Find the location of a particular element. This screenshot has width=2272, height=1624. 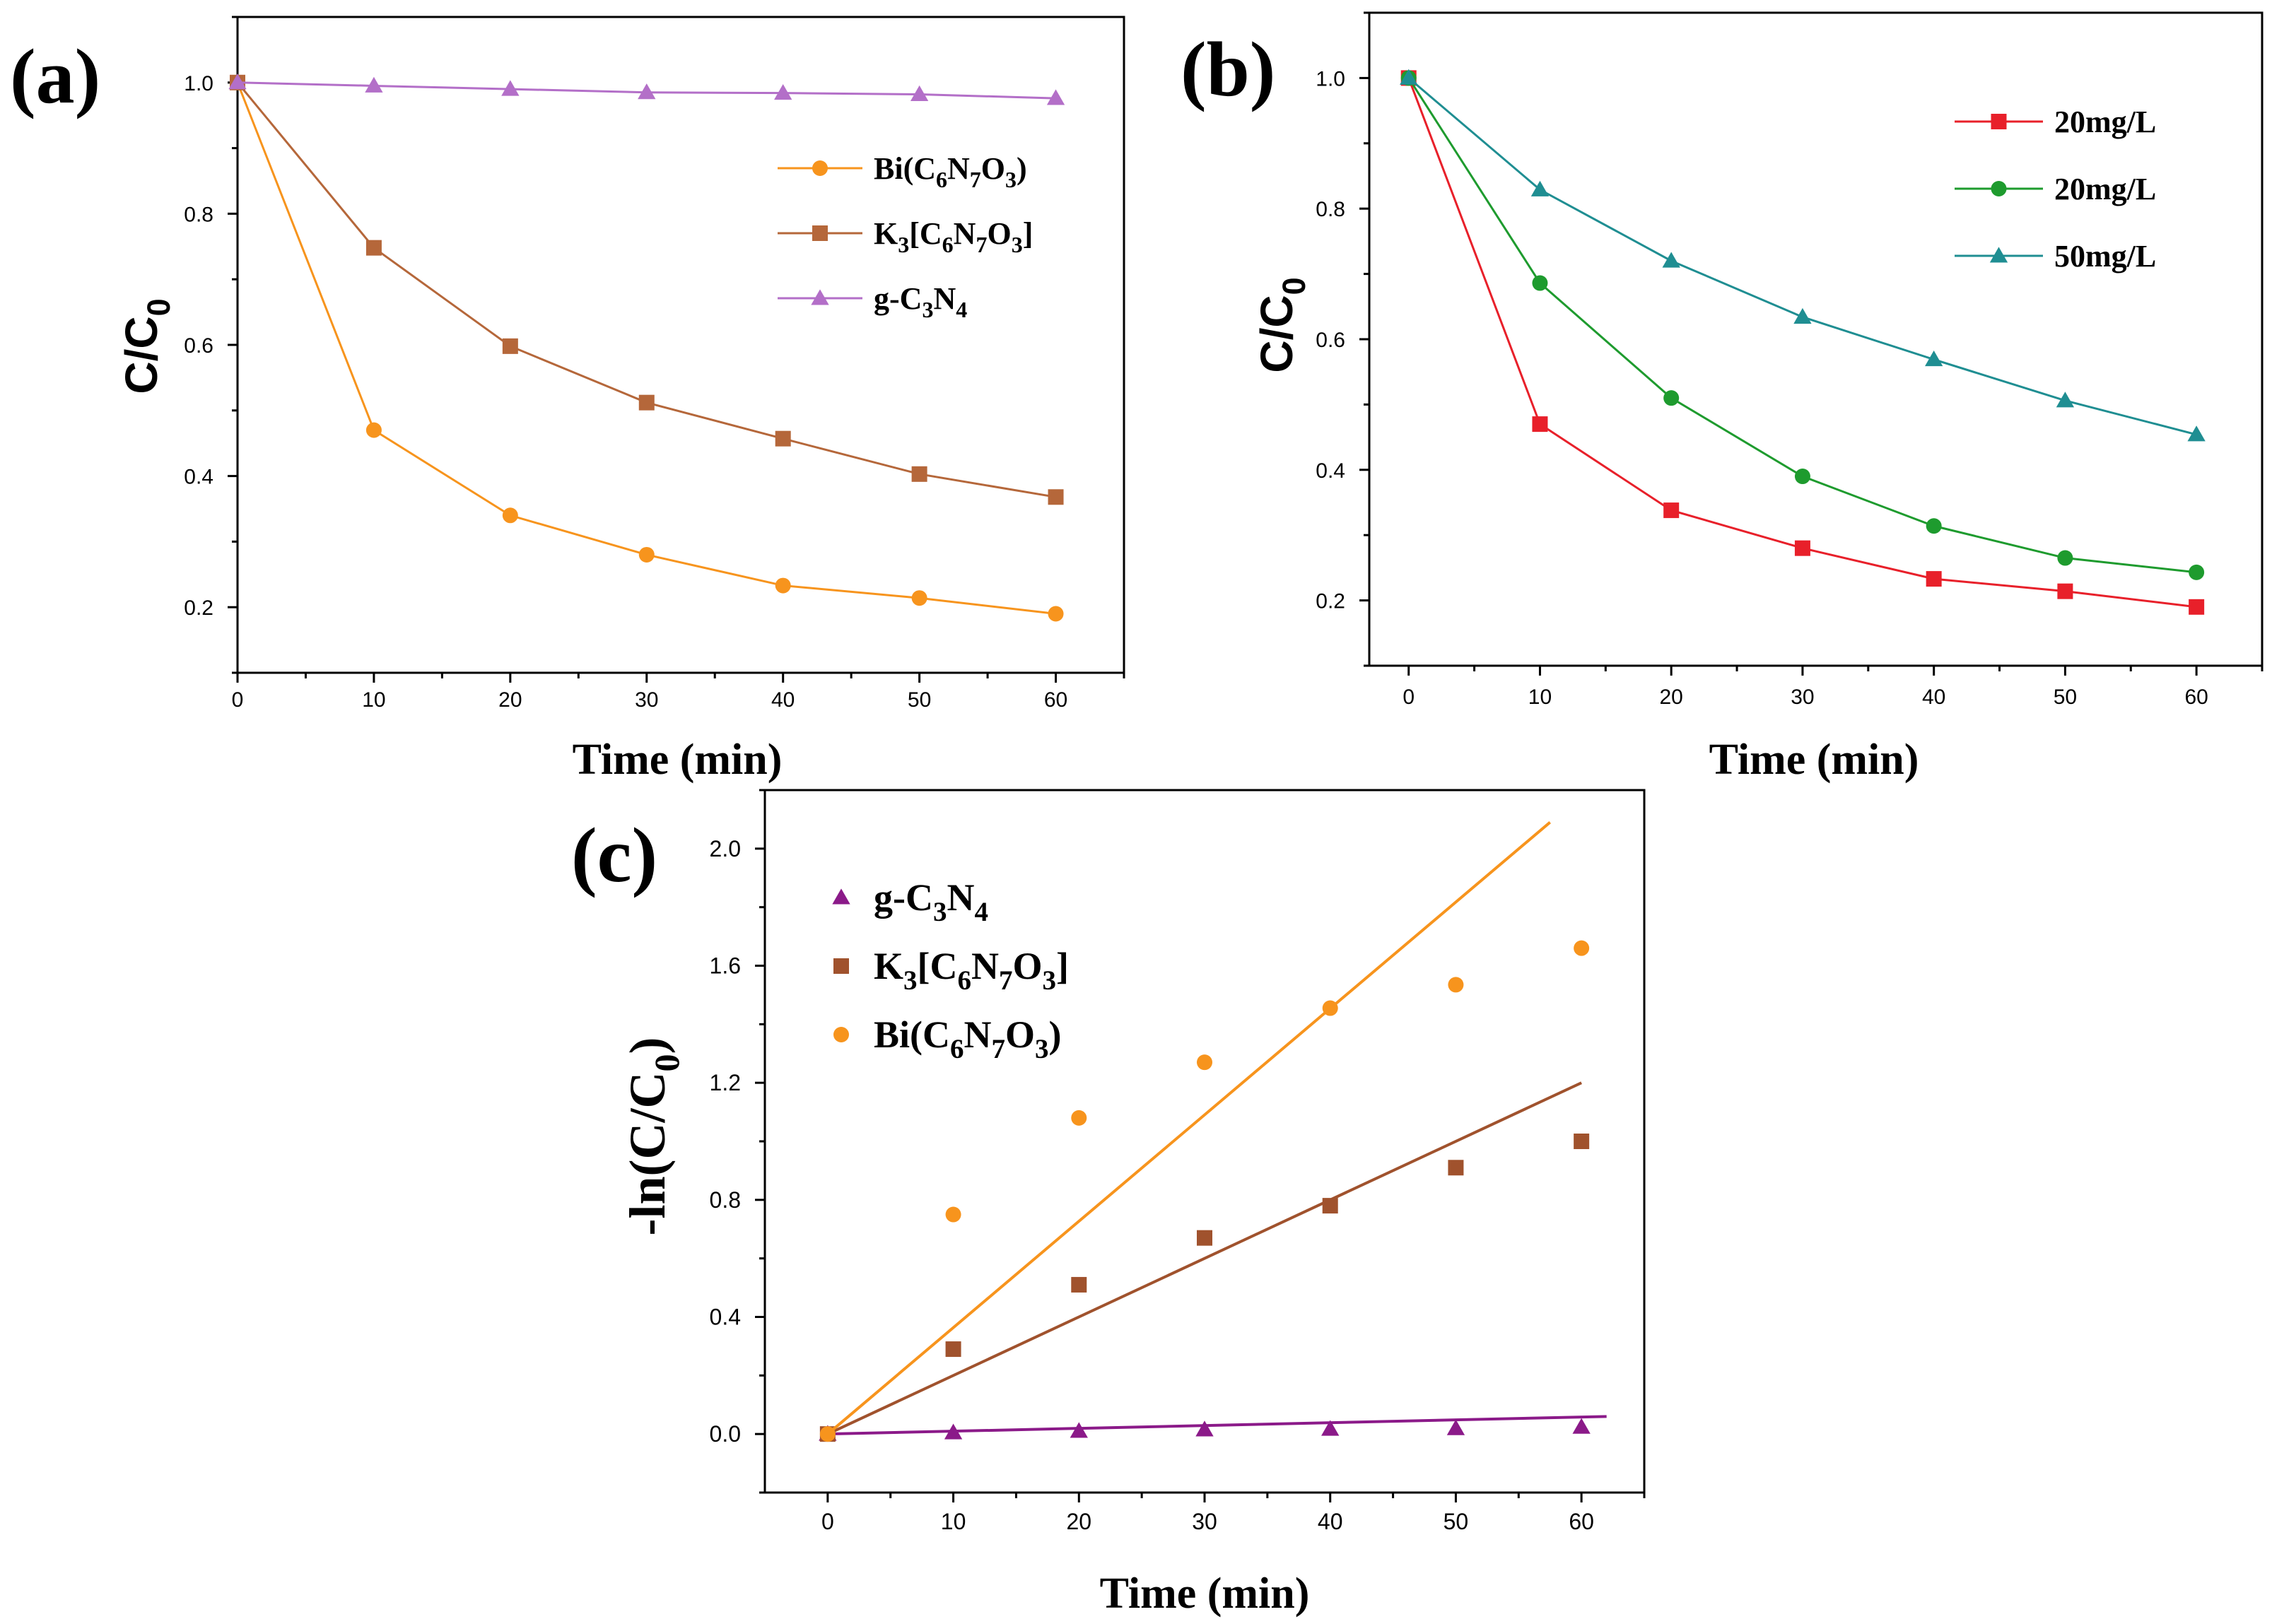

y-axis-title: C/C0 is located at coordinates (146, 346).